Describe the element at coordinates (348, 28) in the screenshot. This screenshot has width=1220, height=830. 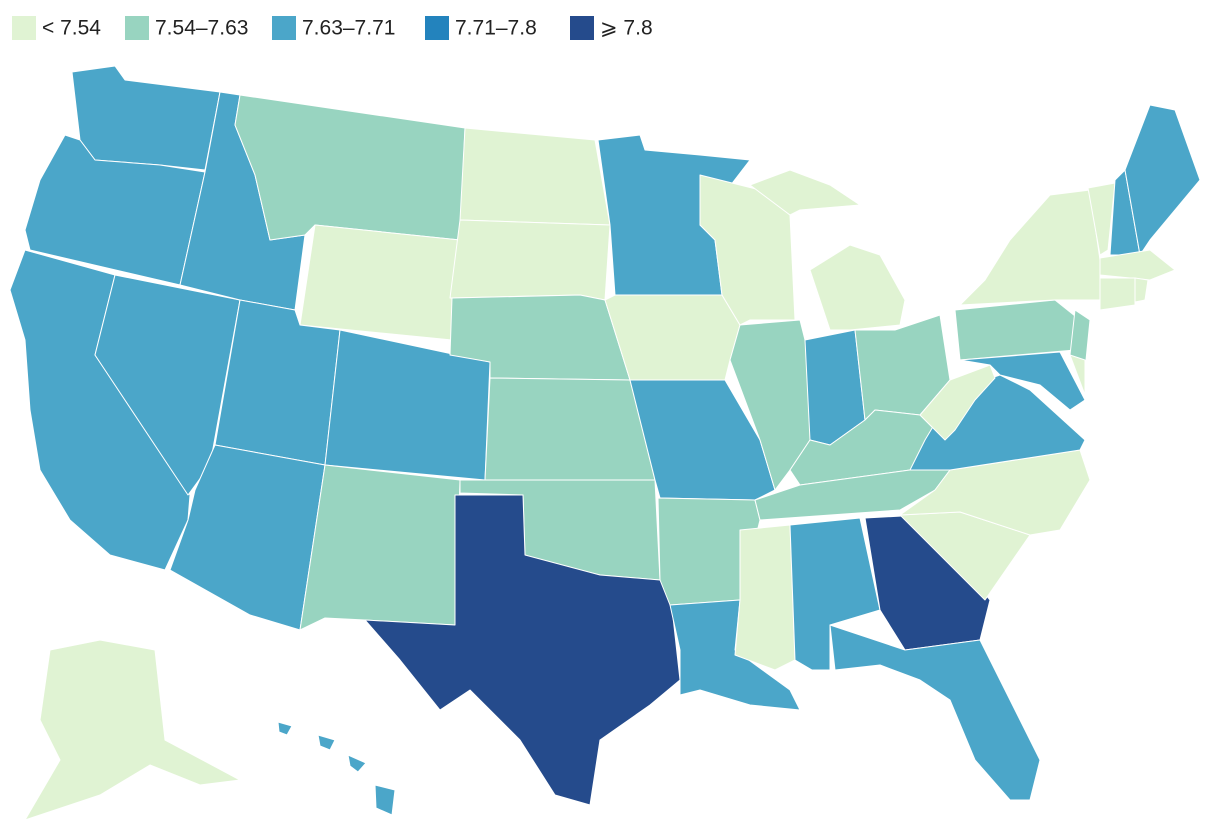
I see `legend-label: 7.63–7.71` at that location.